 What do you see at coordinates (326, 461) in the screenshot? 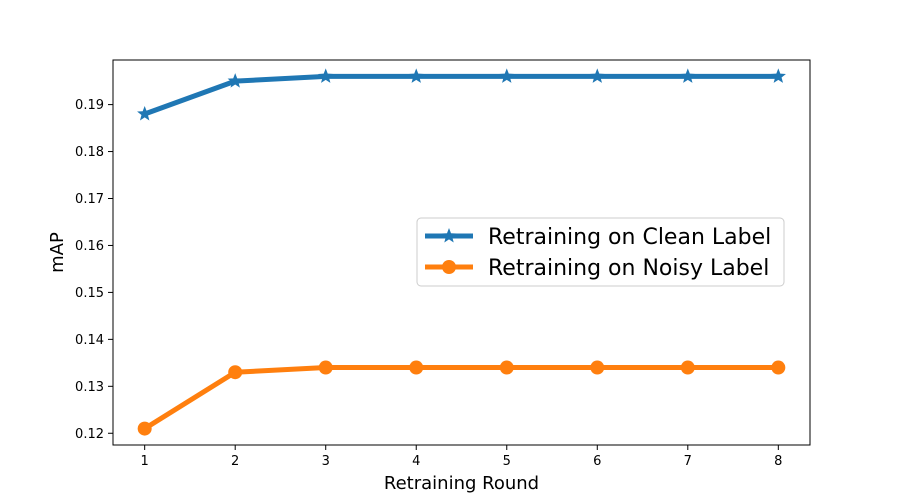
I see `x-tick-label: 3` at bounding box center [326, 461].